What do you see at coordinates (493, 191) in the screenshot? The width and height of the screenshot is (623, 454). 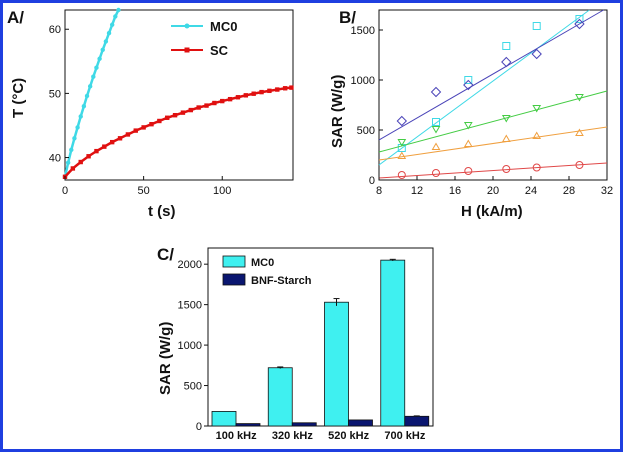 I see `x-tick-label: 20` at bounding box center [493, 191].